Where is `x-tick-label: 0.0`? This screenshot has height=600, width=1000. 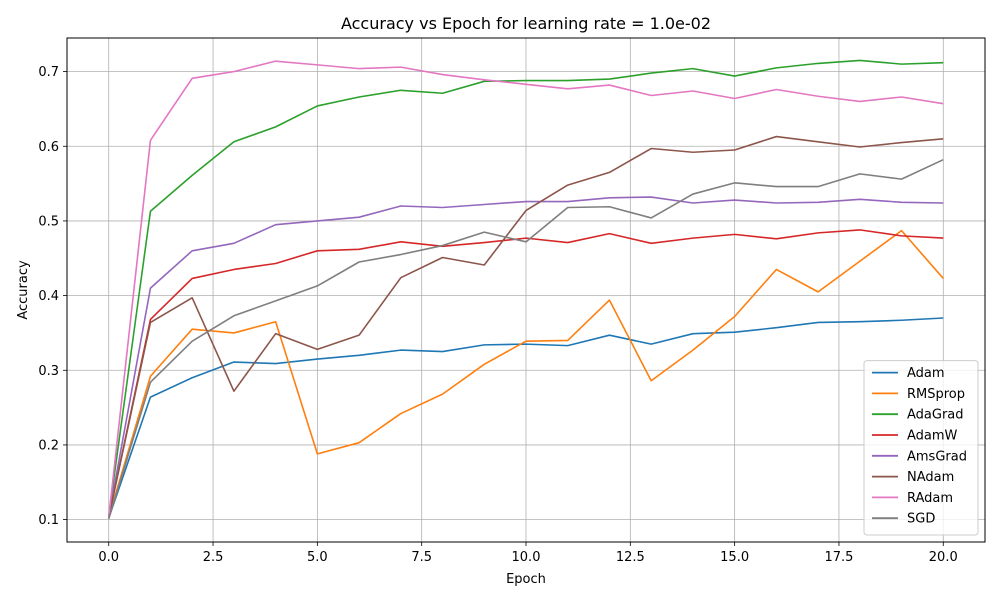 x-tick-label: 0.0 is located at coordinates (108, 557).